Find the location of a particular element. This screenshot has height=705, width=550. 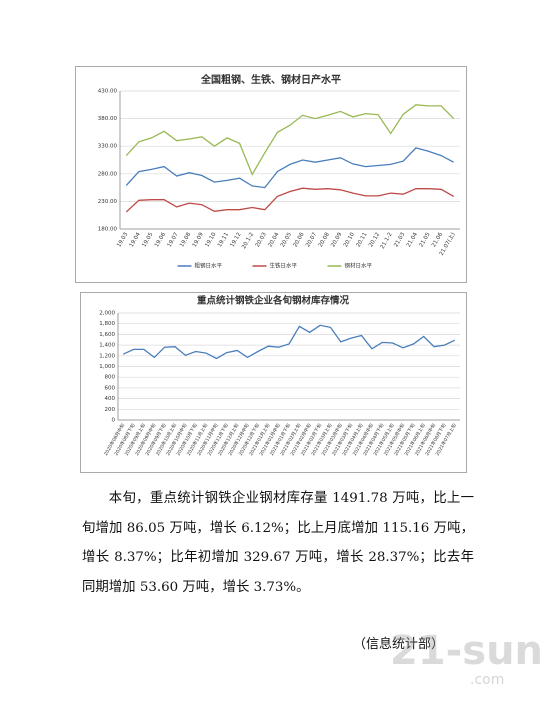

y-tick-label: 0 is located at coordinates (114, 421).